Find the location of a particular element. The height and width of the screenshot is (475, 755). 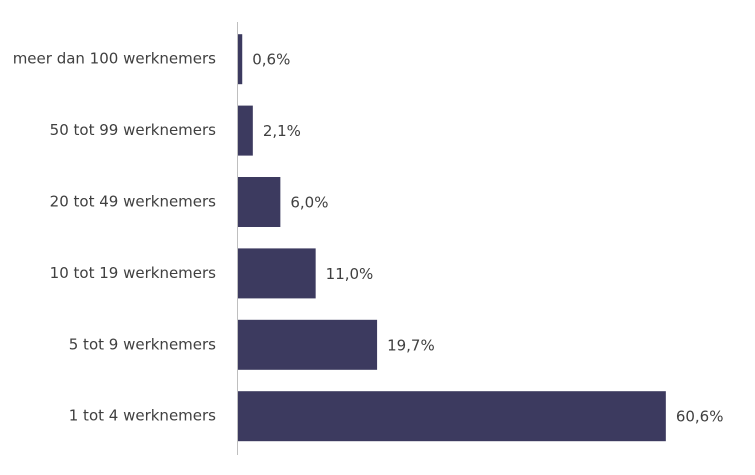

value-label: 0,6% is located at coordinates (271, 60).